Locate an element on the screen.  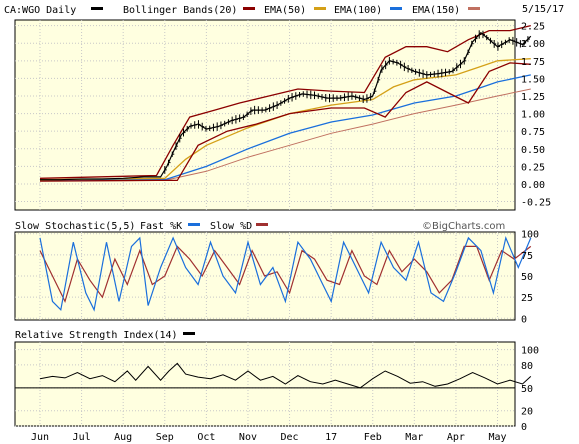
x-tick-label: Apr is located at coordinates (456, 437).